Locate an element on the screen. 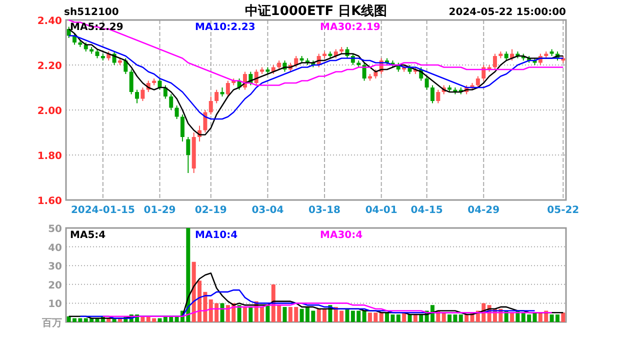 The width and height of the screenshot is (627, 342). x-tick-label: 04-01 is located at coordinates (381, 210).